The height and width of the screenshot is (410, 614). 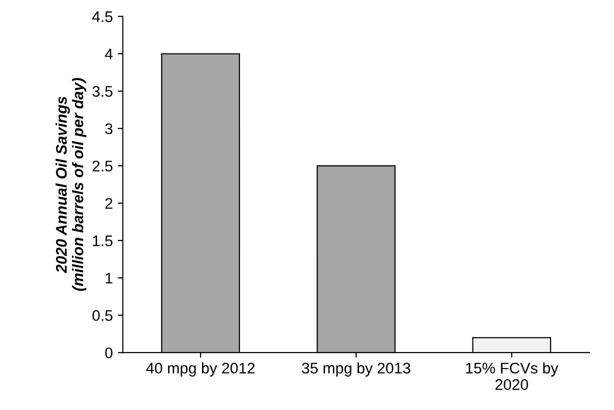 I want to click on x-tick-label: 40 mpg by 2012, so click(x=200, y=369).